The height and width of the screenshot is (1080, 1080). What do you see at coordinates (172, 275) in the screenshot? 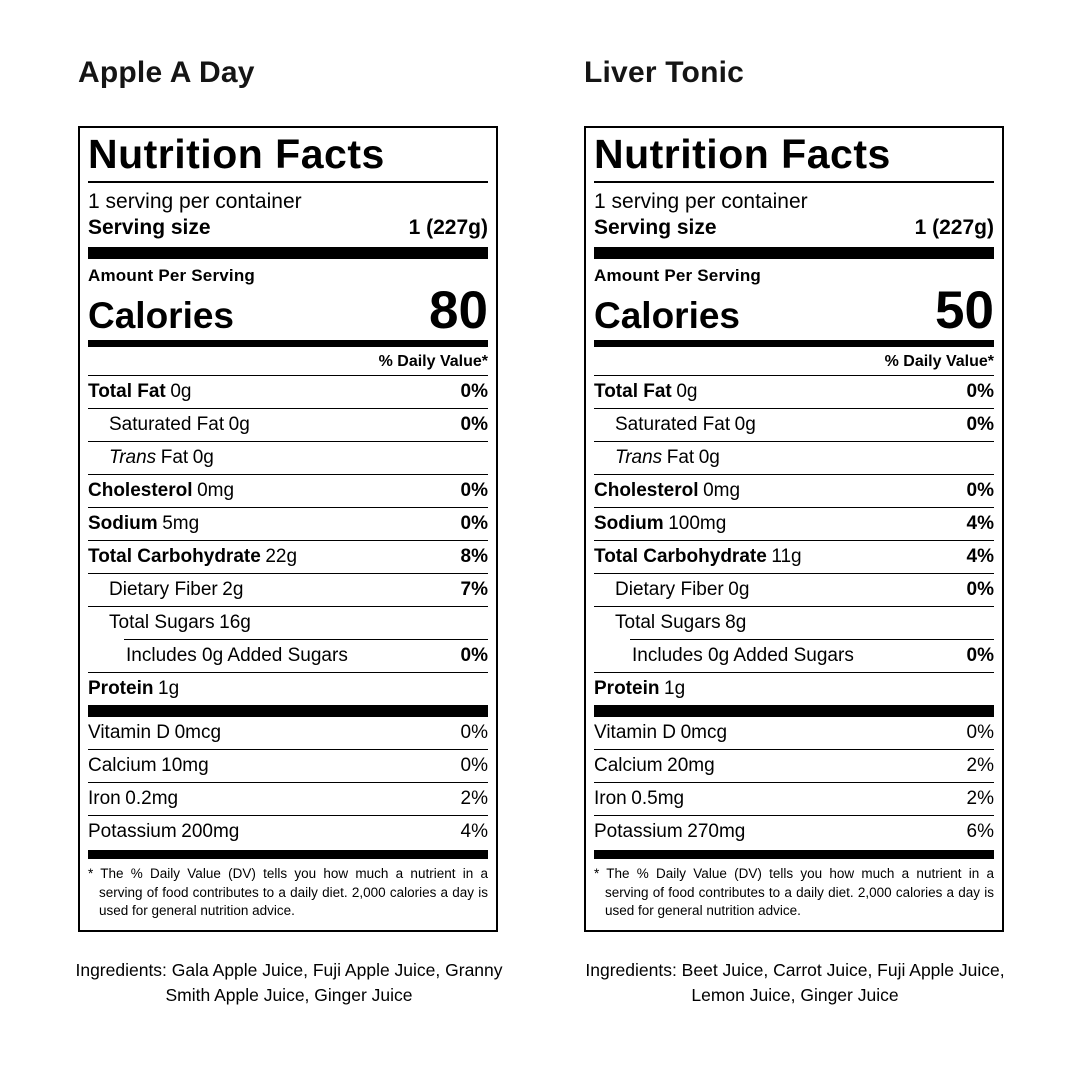
I see `amount-per-serving-label: Amount Per Serving` at bounding box center [172, 275].